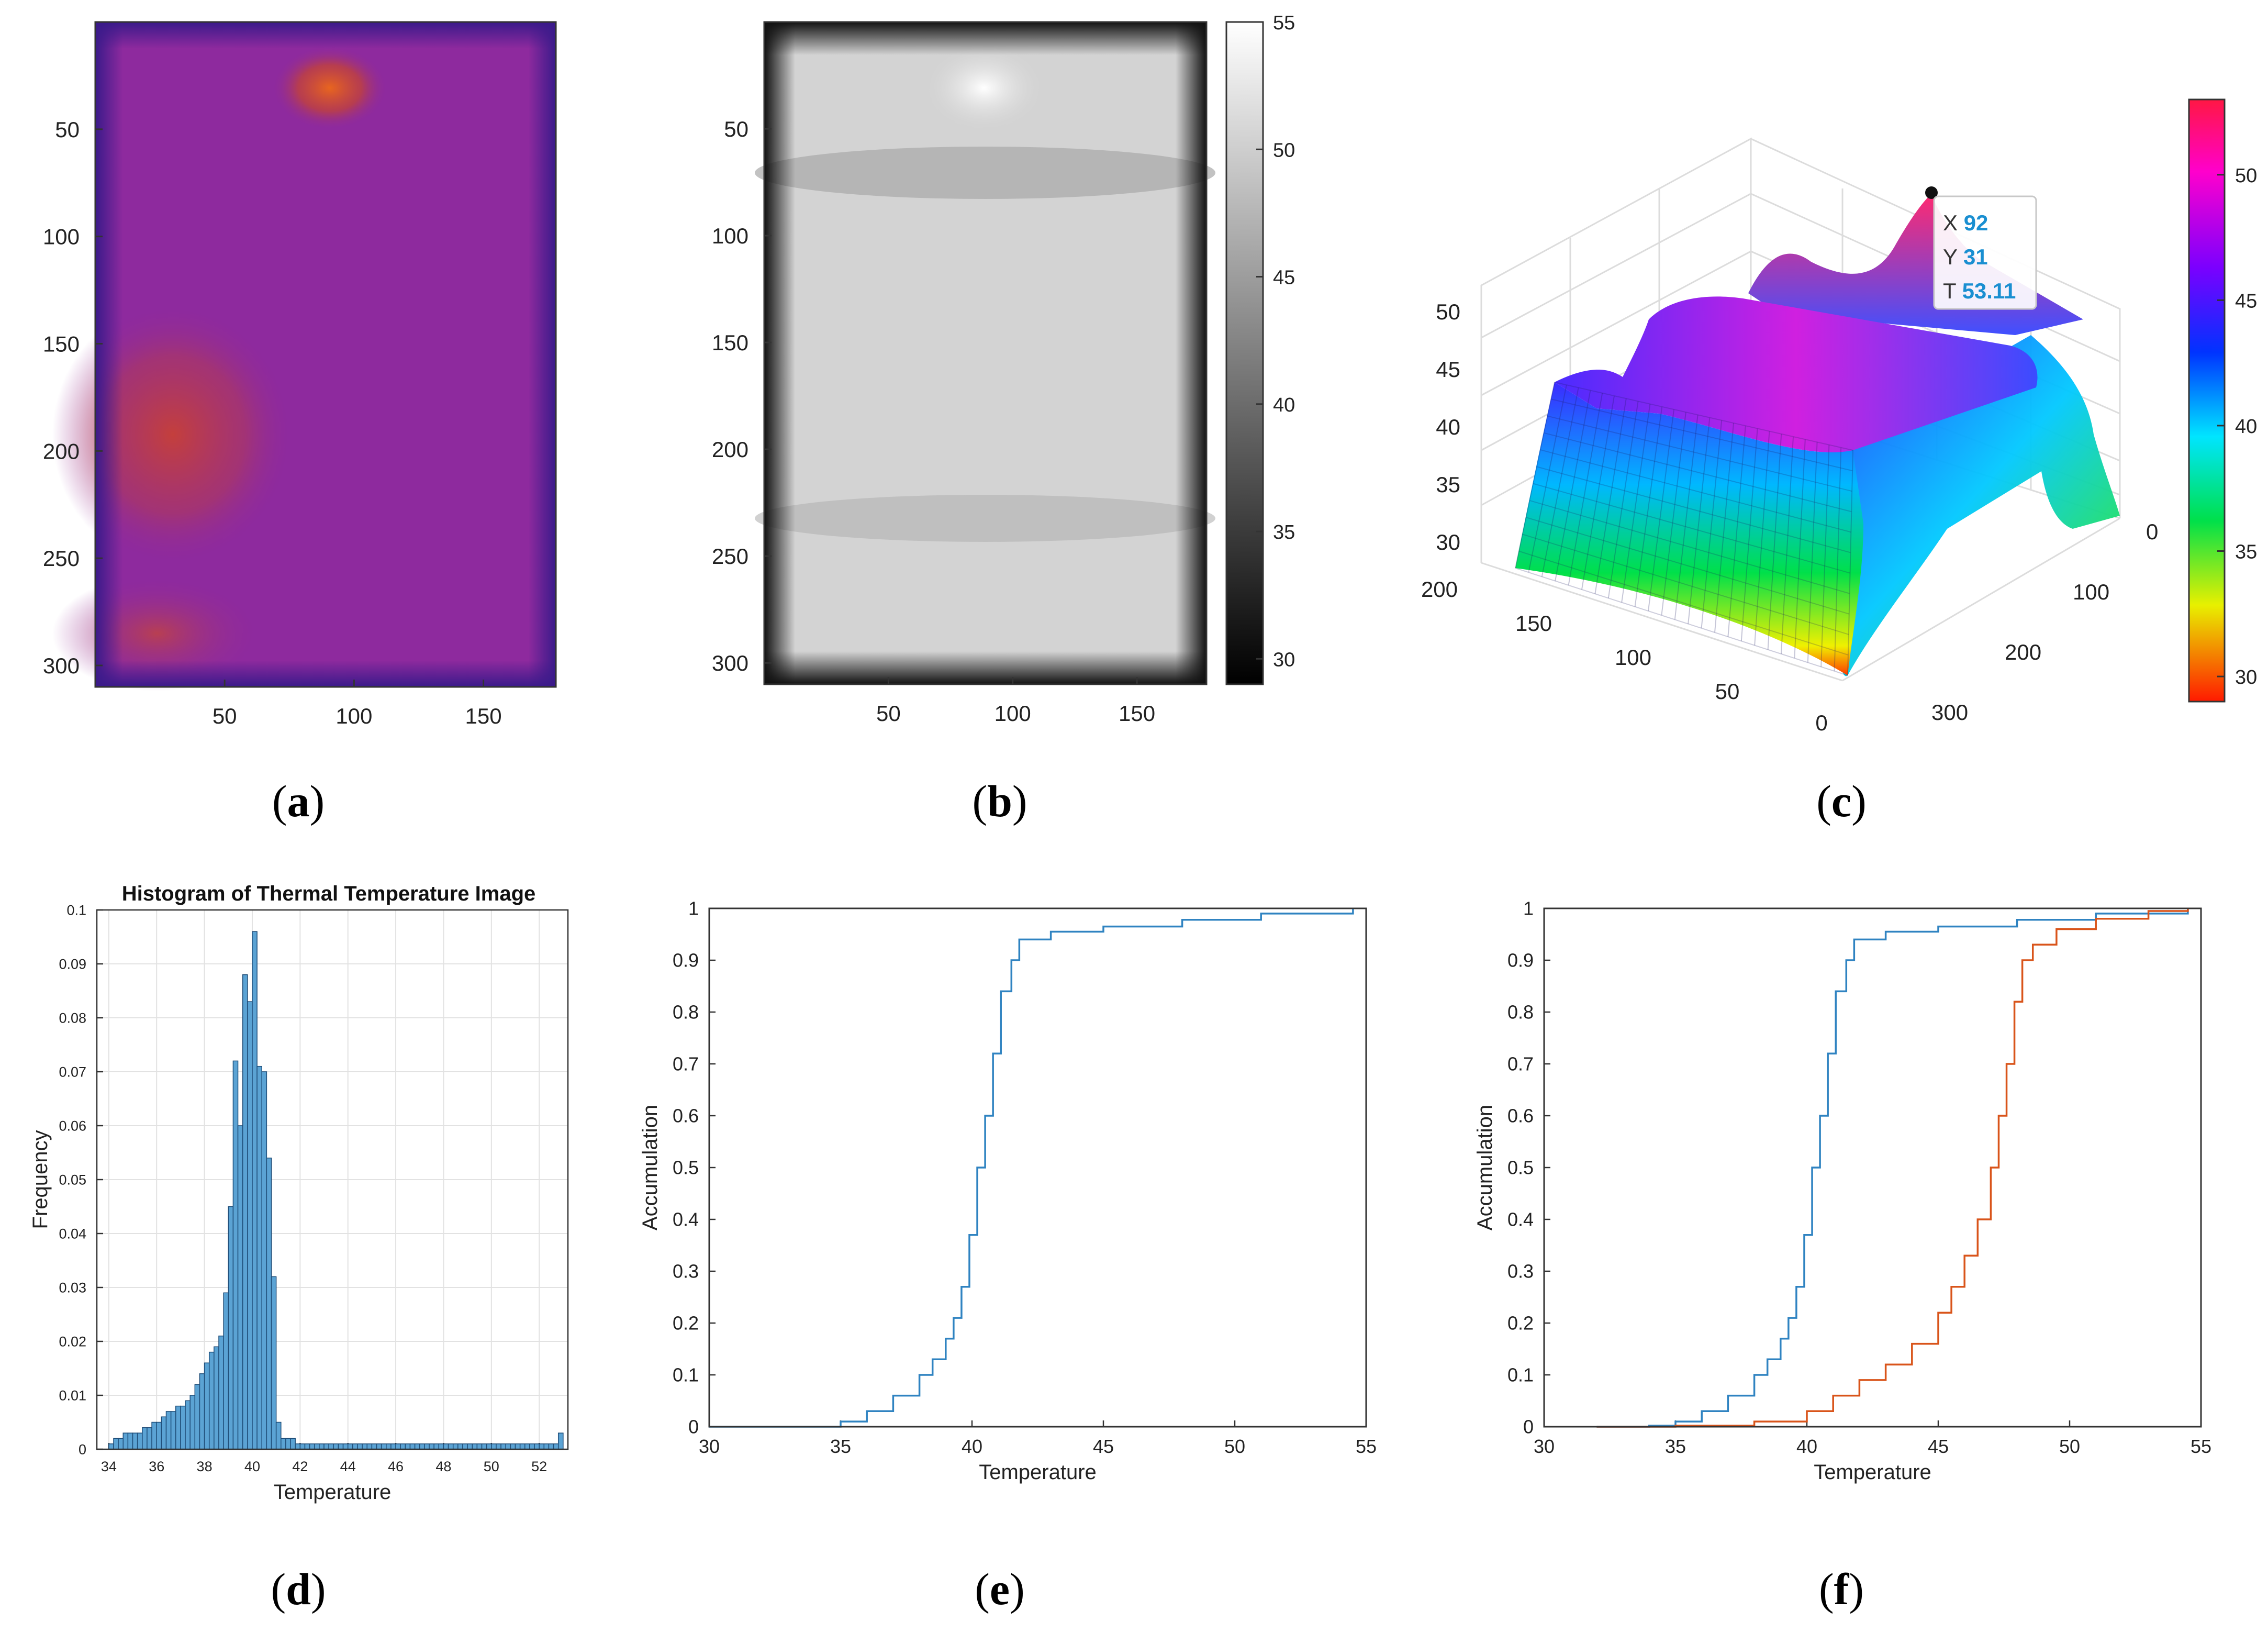  Describe the element at coordinates (1528, 908) in the screenshot. I see `y-tick-label: 1` at that location.